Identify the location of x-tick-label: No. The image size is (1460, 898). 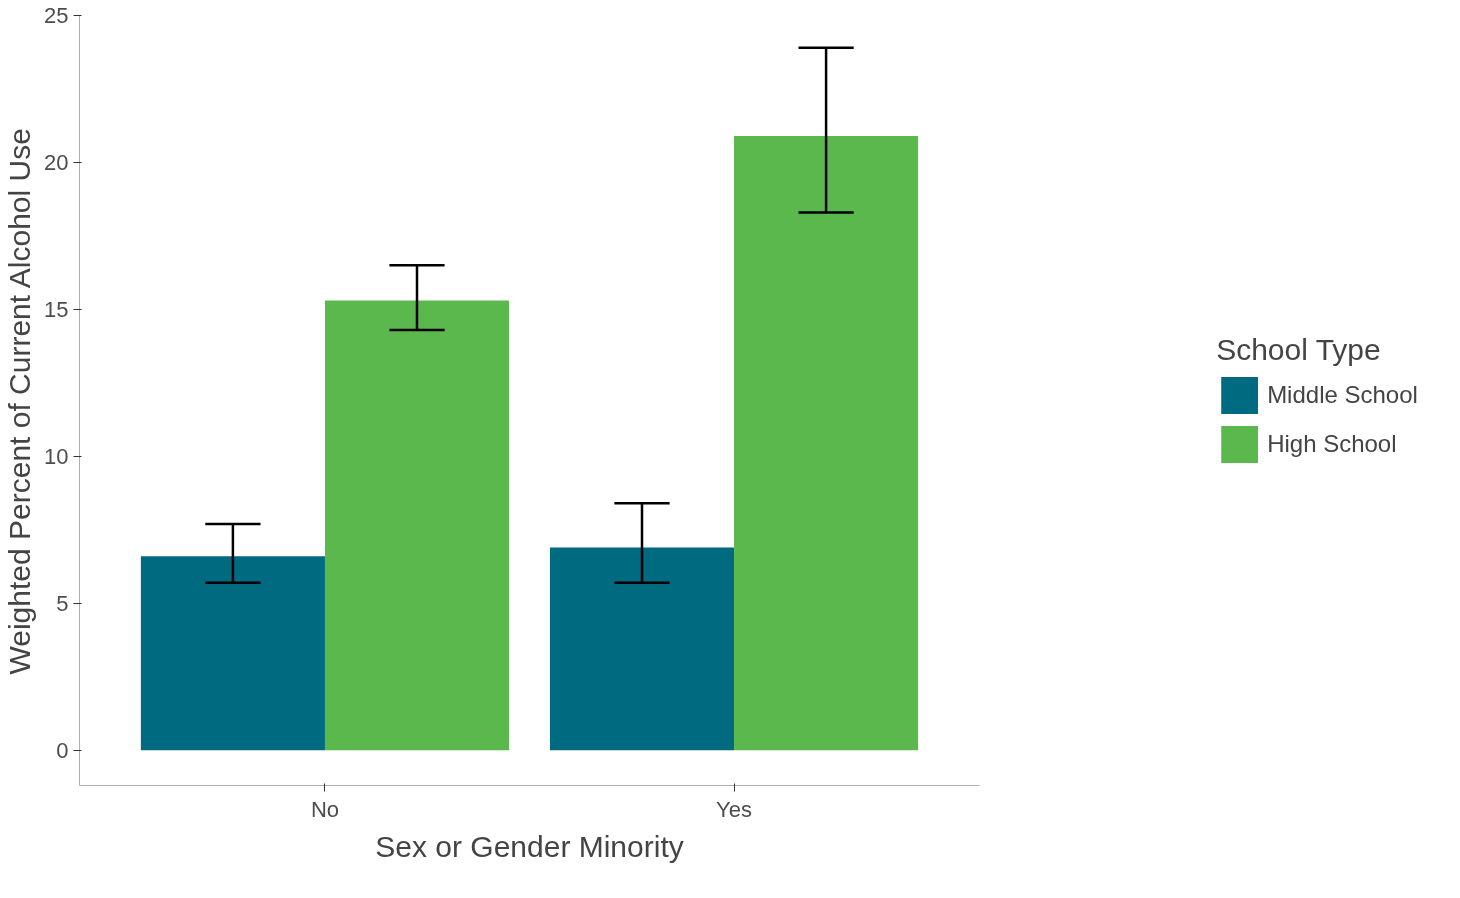
(325, 809).